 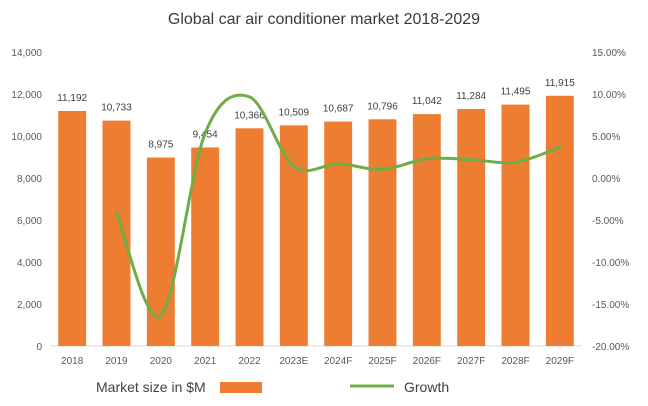 I want to click on right-y-tick-label: 5.00%, so click(x=606, y=137).